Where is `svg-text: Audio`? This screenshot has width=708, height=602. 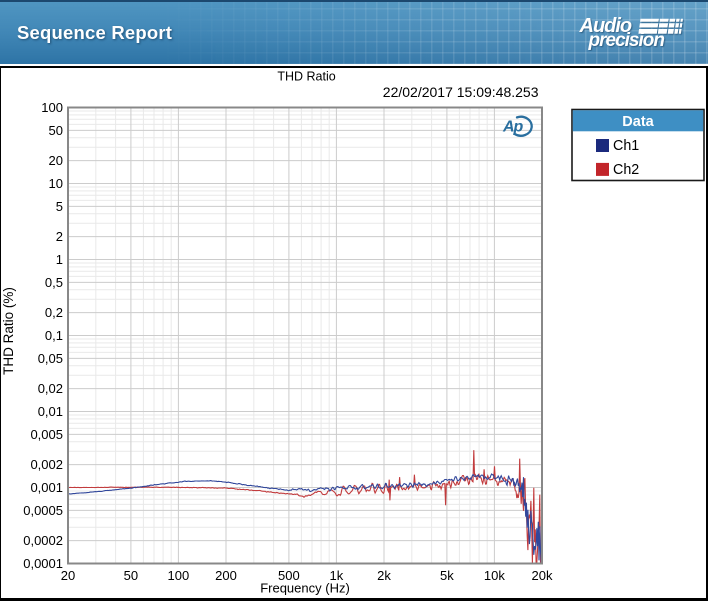
svg-text: Audio is located at coordinates (605, 26).